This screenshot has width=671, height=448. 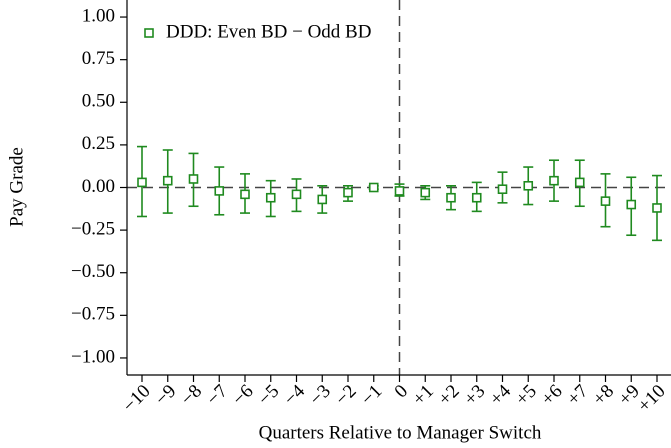 I want to click on y-tick-label: 0.25, so click(x=98, y=143).